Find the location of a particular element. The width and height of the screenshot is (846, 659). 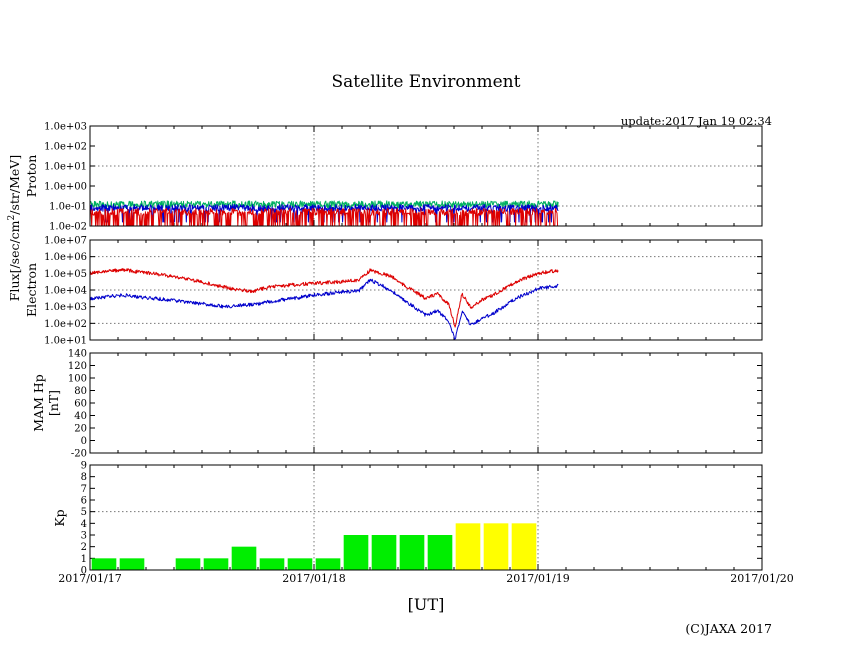

y-tick-label: 1 is located at coordinates (84, 559).